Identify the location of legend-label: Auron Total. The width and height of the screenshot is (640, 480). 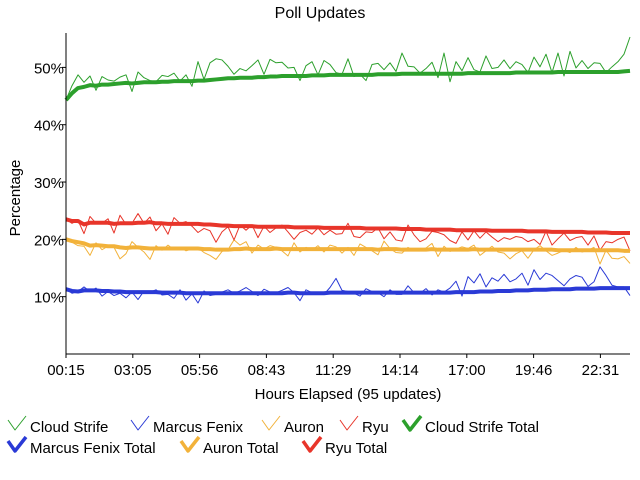
(241, 448).